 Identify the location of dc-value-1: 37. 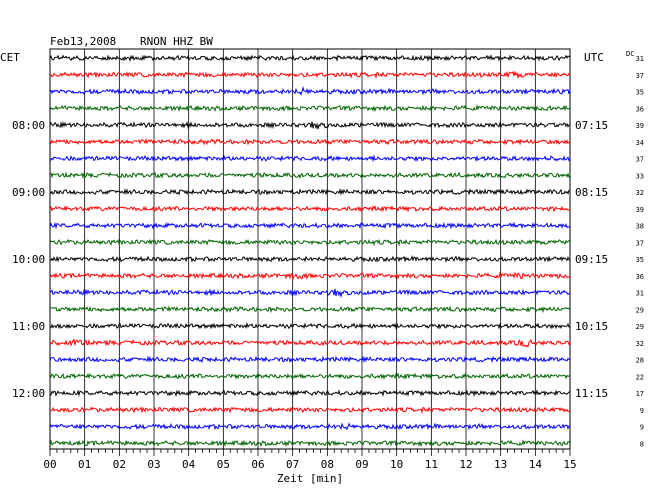
(640, 76).